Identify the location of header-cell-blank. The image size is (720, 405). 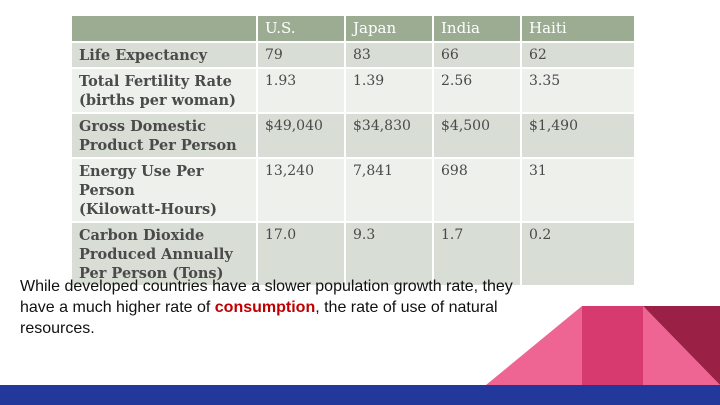
(164, 28).